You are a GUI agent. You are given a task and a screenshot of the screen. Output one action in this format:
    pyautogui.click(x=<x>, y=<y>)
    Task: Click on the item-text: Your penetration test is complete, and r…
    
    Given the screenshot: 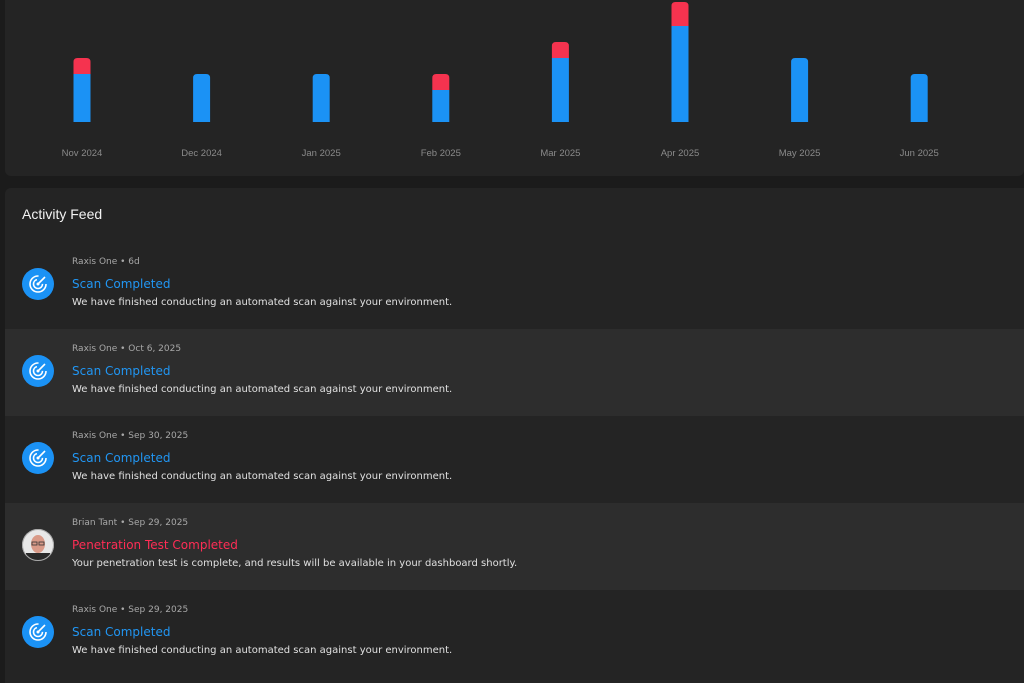 What is the action you would take?
    pyautogui.click(x=295, y=563)
    